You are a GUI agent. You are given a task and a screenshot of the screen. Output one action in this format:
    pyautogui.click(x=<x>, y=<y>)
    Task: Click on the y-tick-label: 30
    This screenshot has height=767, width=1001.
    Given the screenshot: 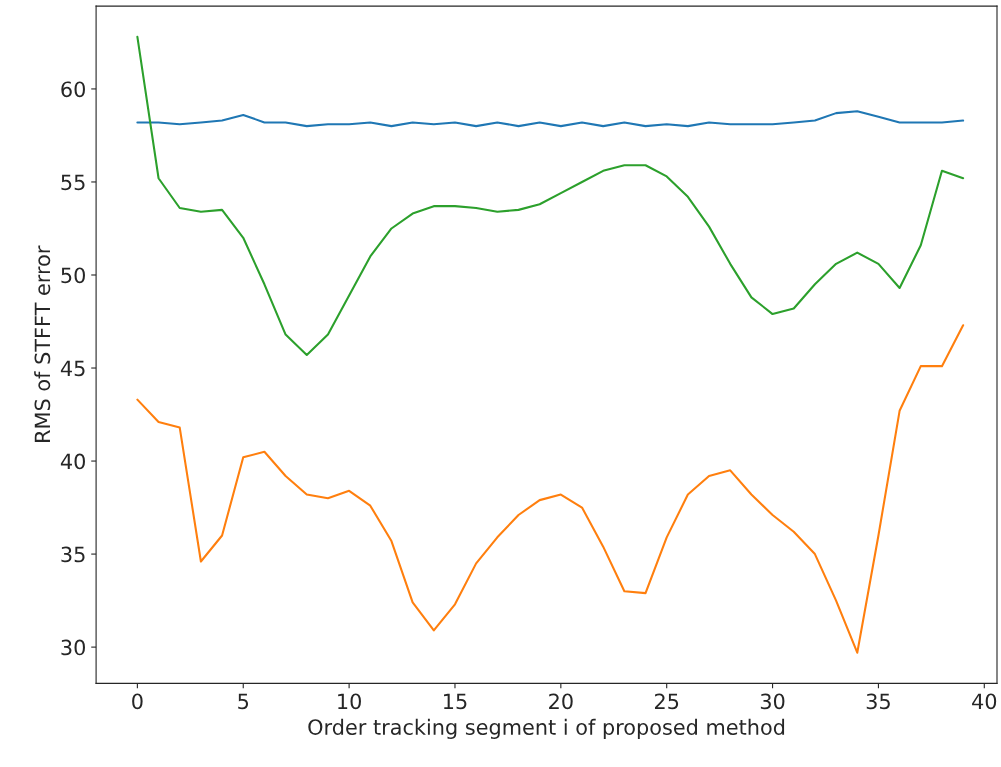 What is the action you would take?
    pyautogui.click(x=73, y=647)
    